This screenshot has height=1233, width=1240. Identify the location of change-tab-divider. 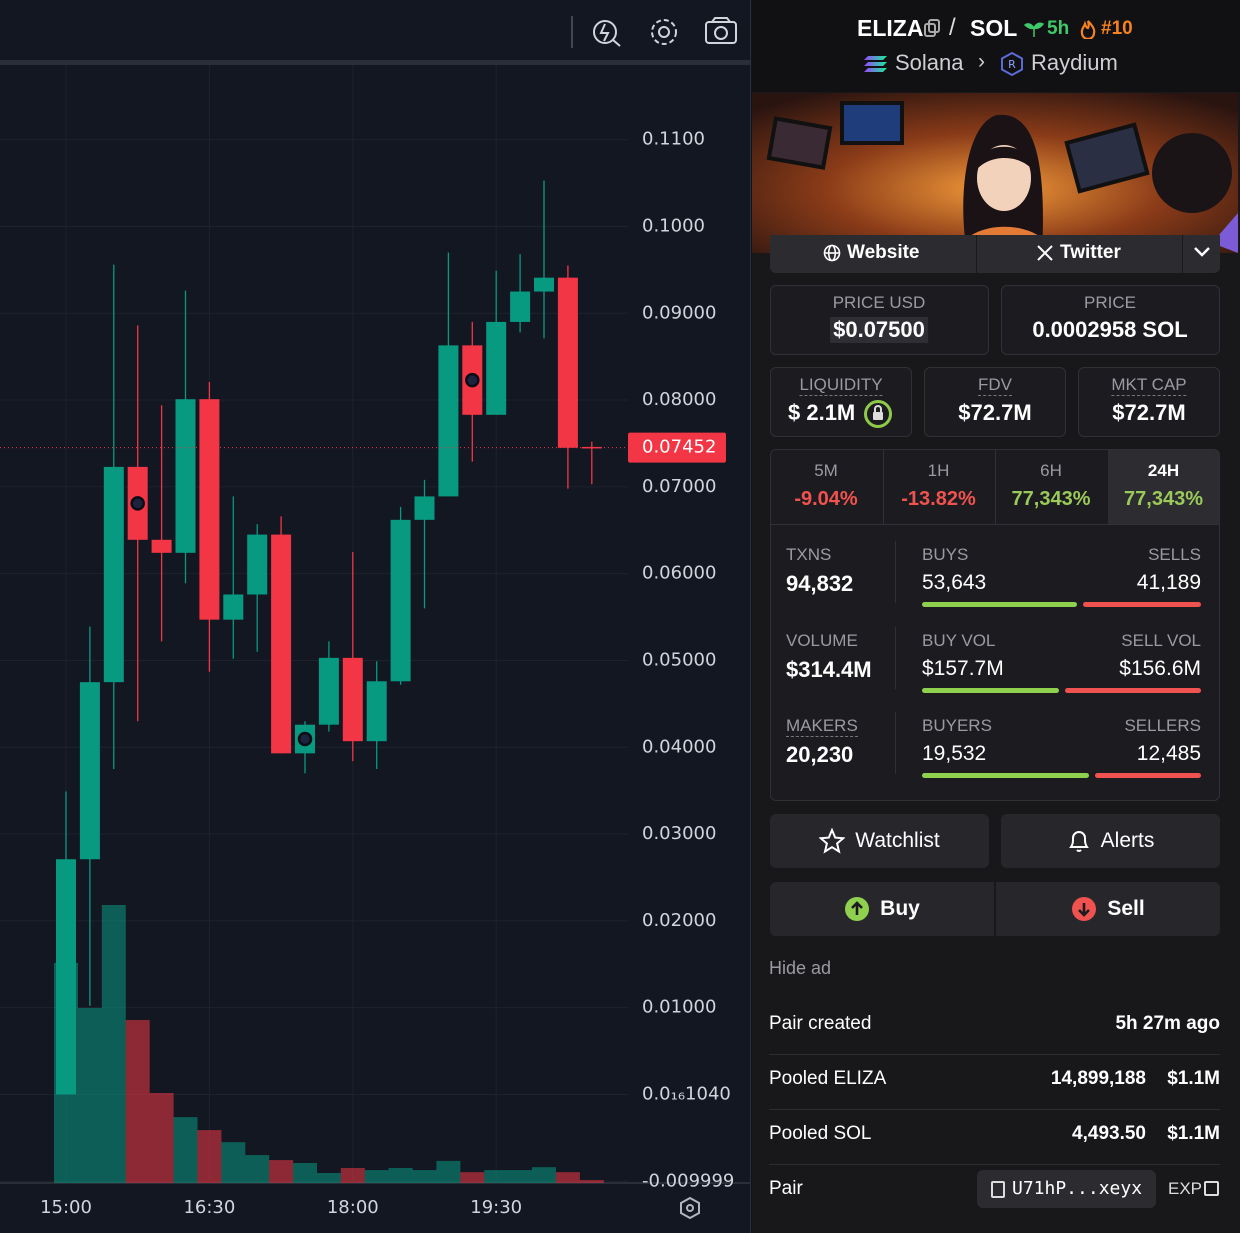
(883, 487).